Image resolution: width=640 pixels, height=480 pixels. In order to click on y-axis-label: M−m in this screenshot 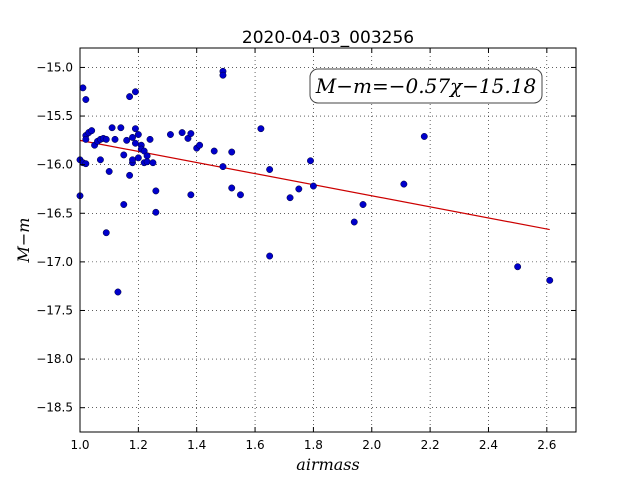, I will do `click(23, 241)`.